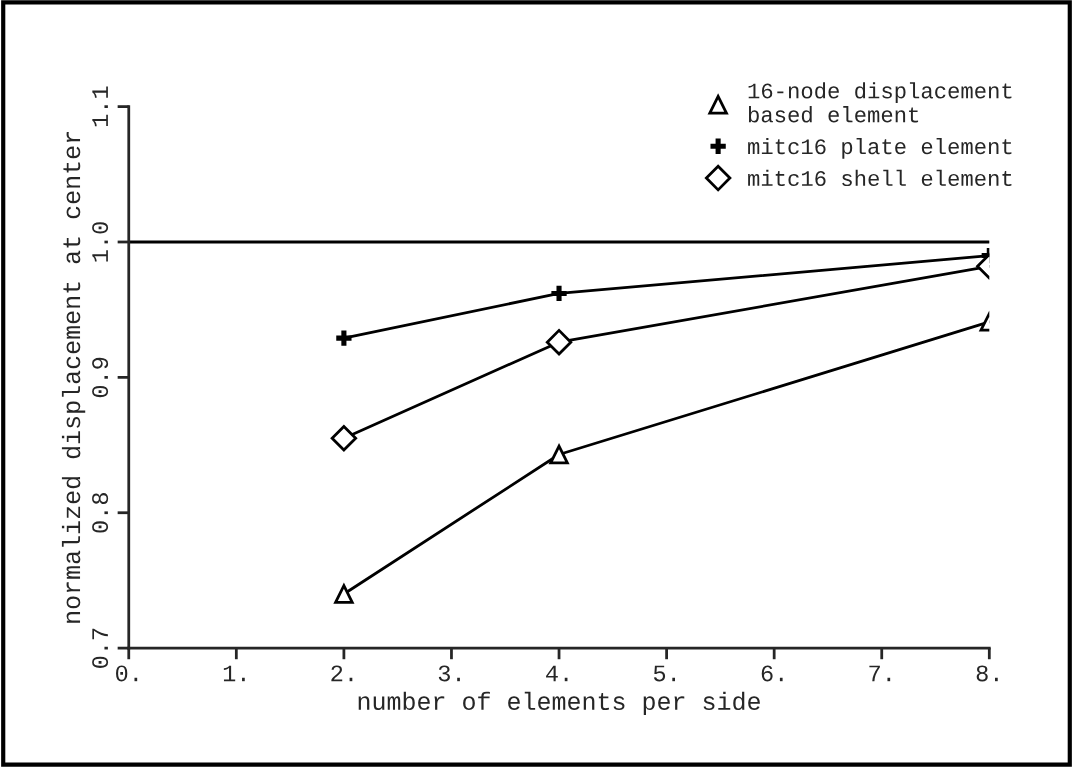  Describe the element at coordinates (880, 148) in the screenshot. I see `legend-label: mitc16 plate element` at that location.